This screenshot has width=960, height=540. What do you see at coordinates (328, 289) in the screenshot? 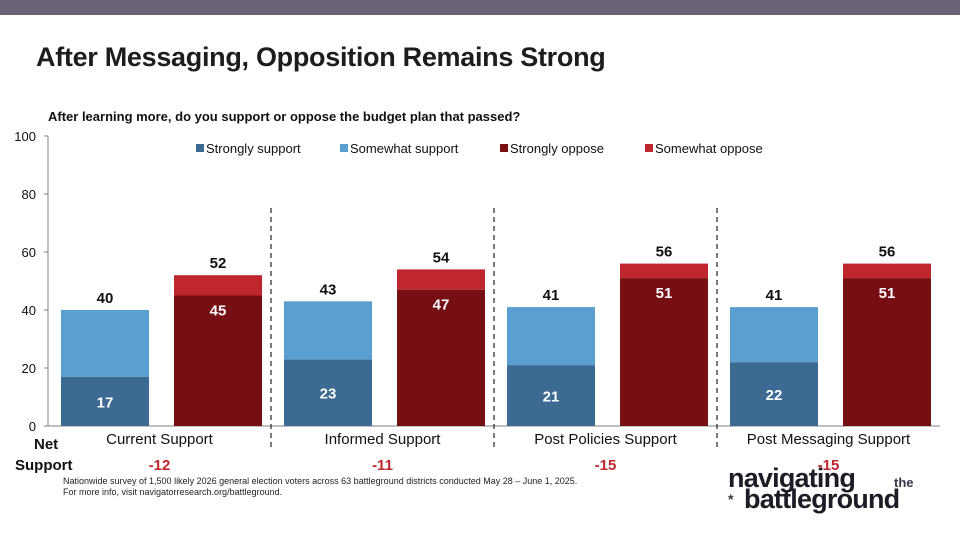
I see `data-label-support-total: 43` at bounding box center [328, 289].